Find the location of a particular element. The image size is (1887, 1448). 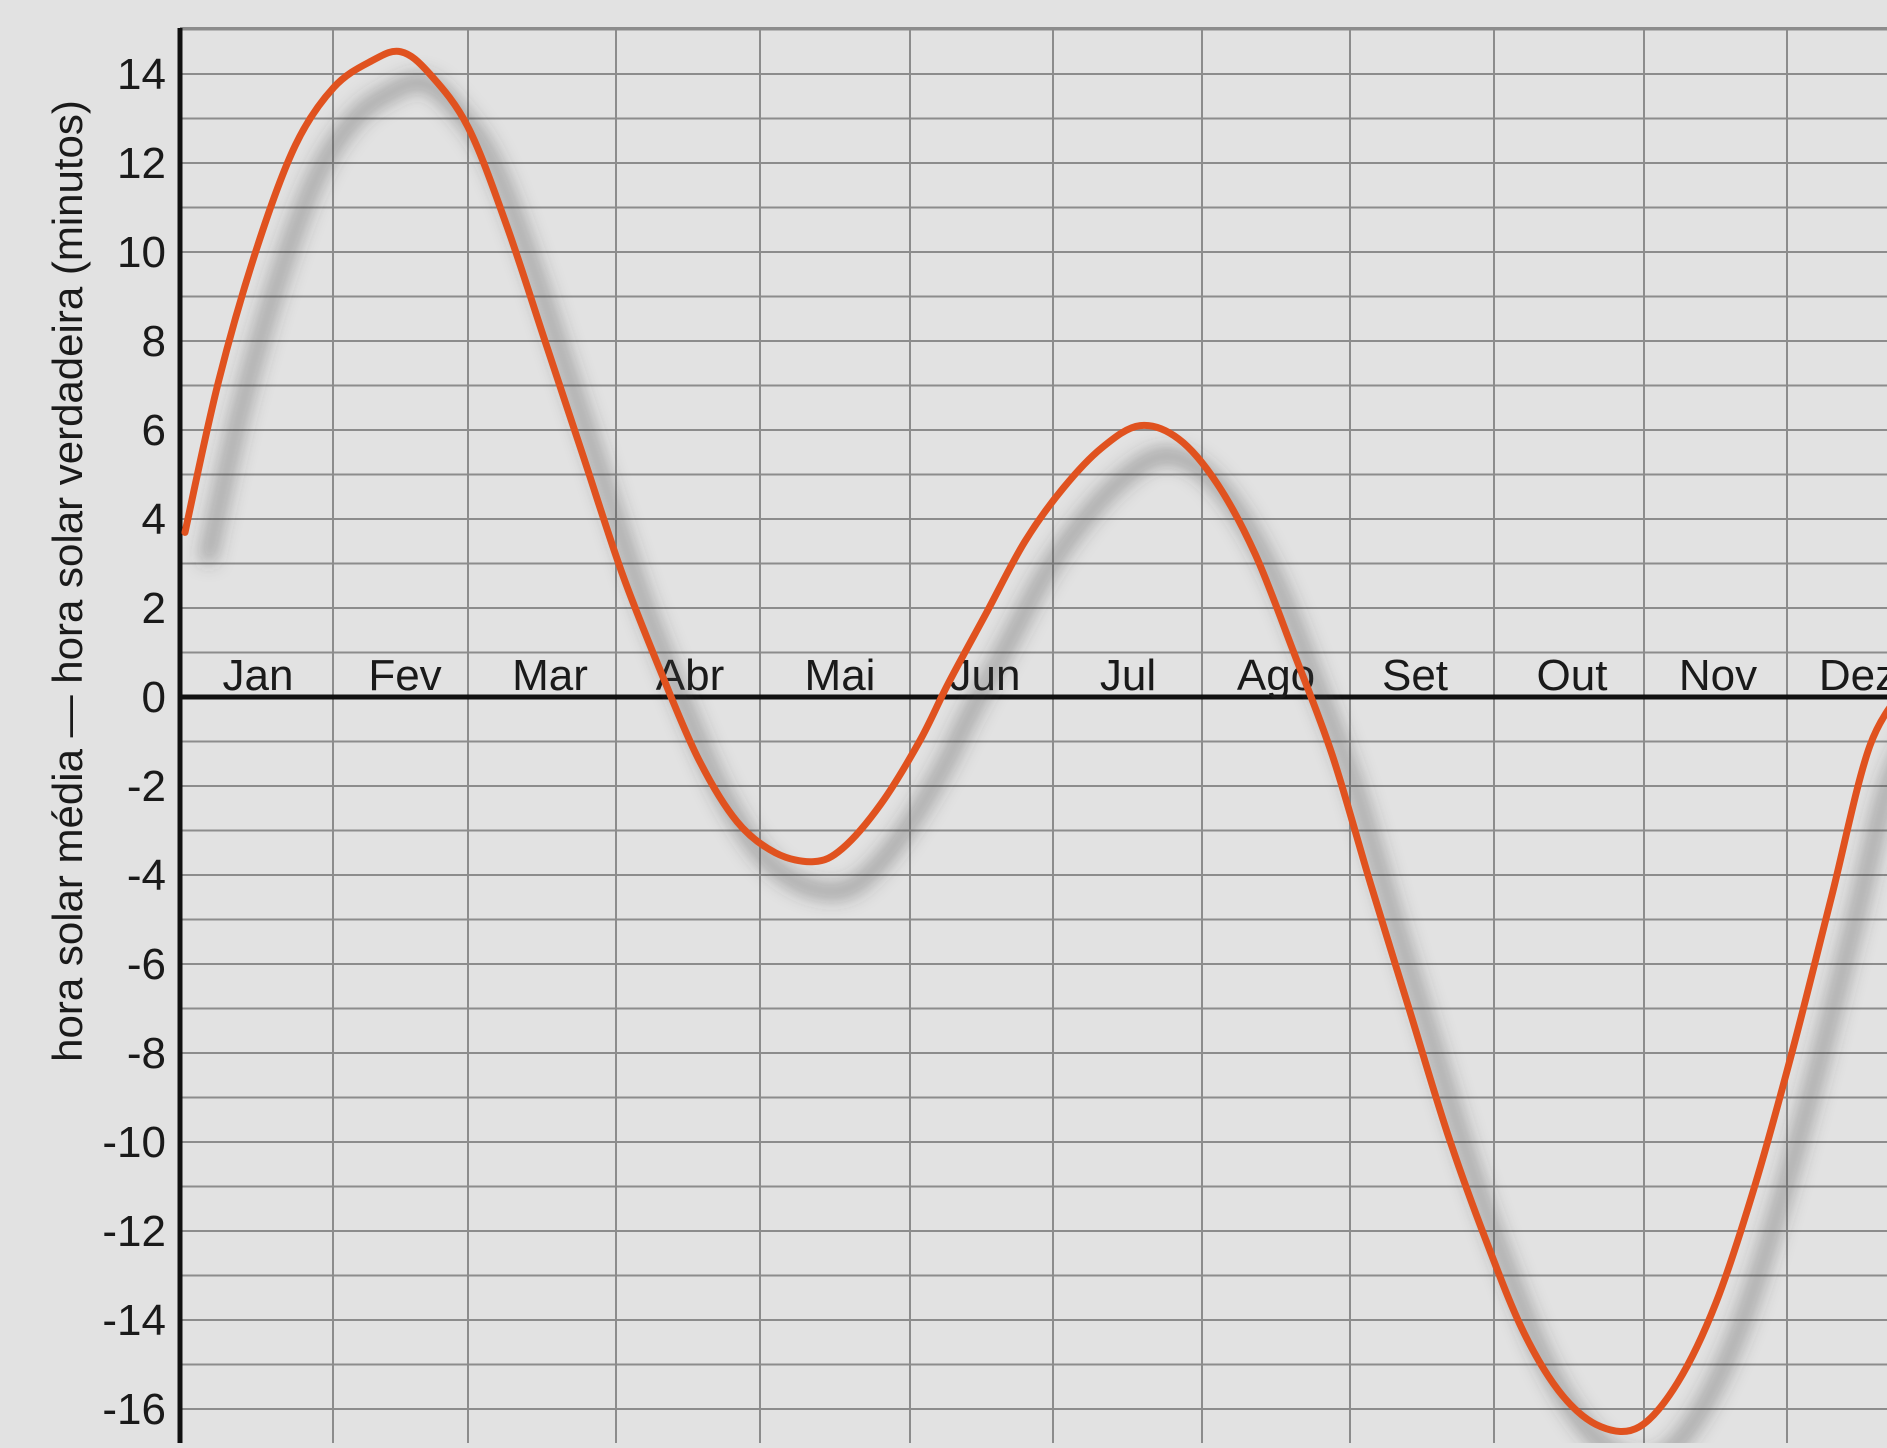

y-tick-label: 6 is located at coordinates (154, 430).